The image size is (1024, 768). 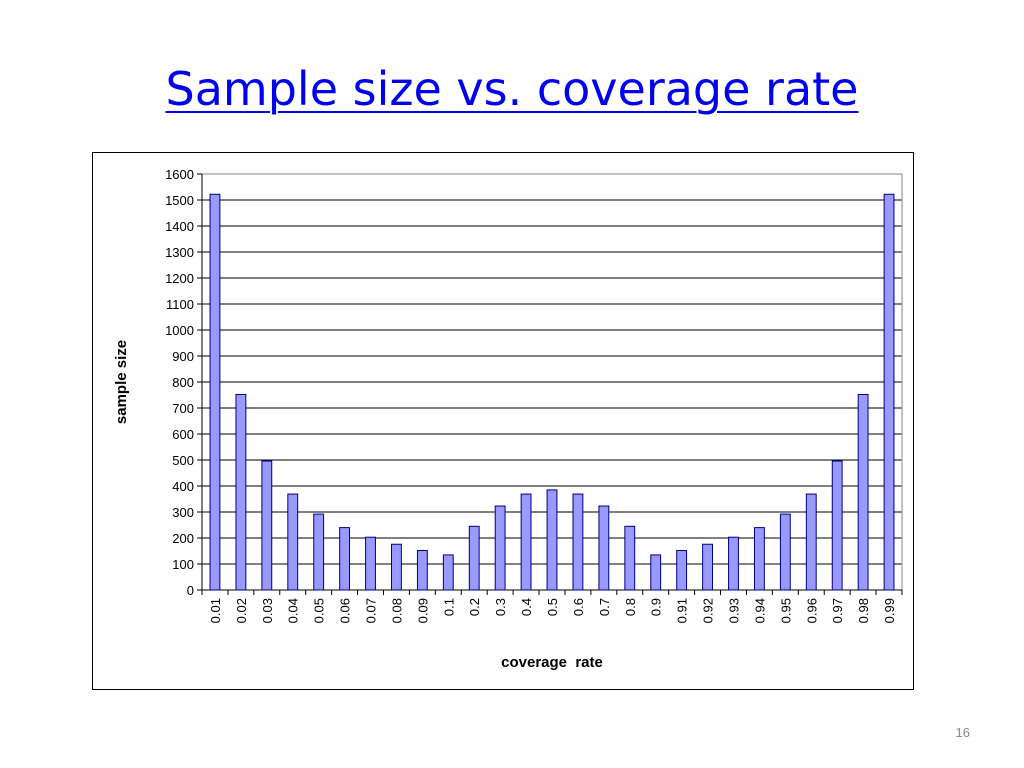 I want to click on y-tick-label: 400, so click(x=183, y=486).